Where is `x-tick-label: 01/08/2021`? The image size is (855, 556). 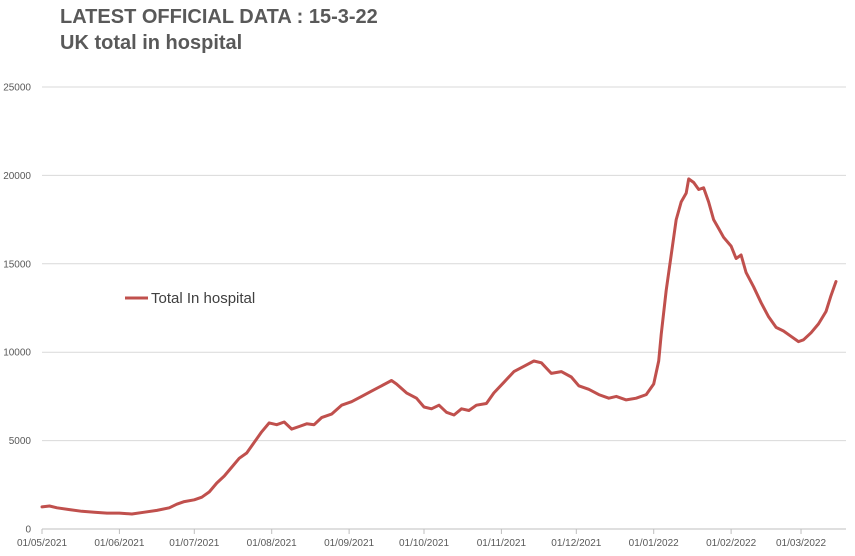 x-tick-label: 01/08/2021 is located at coordinates (272, 543).